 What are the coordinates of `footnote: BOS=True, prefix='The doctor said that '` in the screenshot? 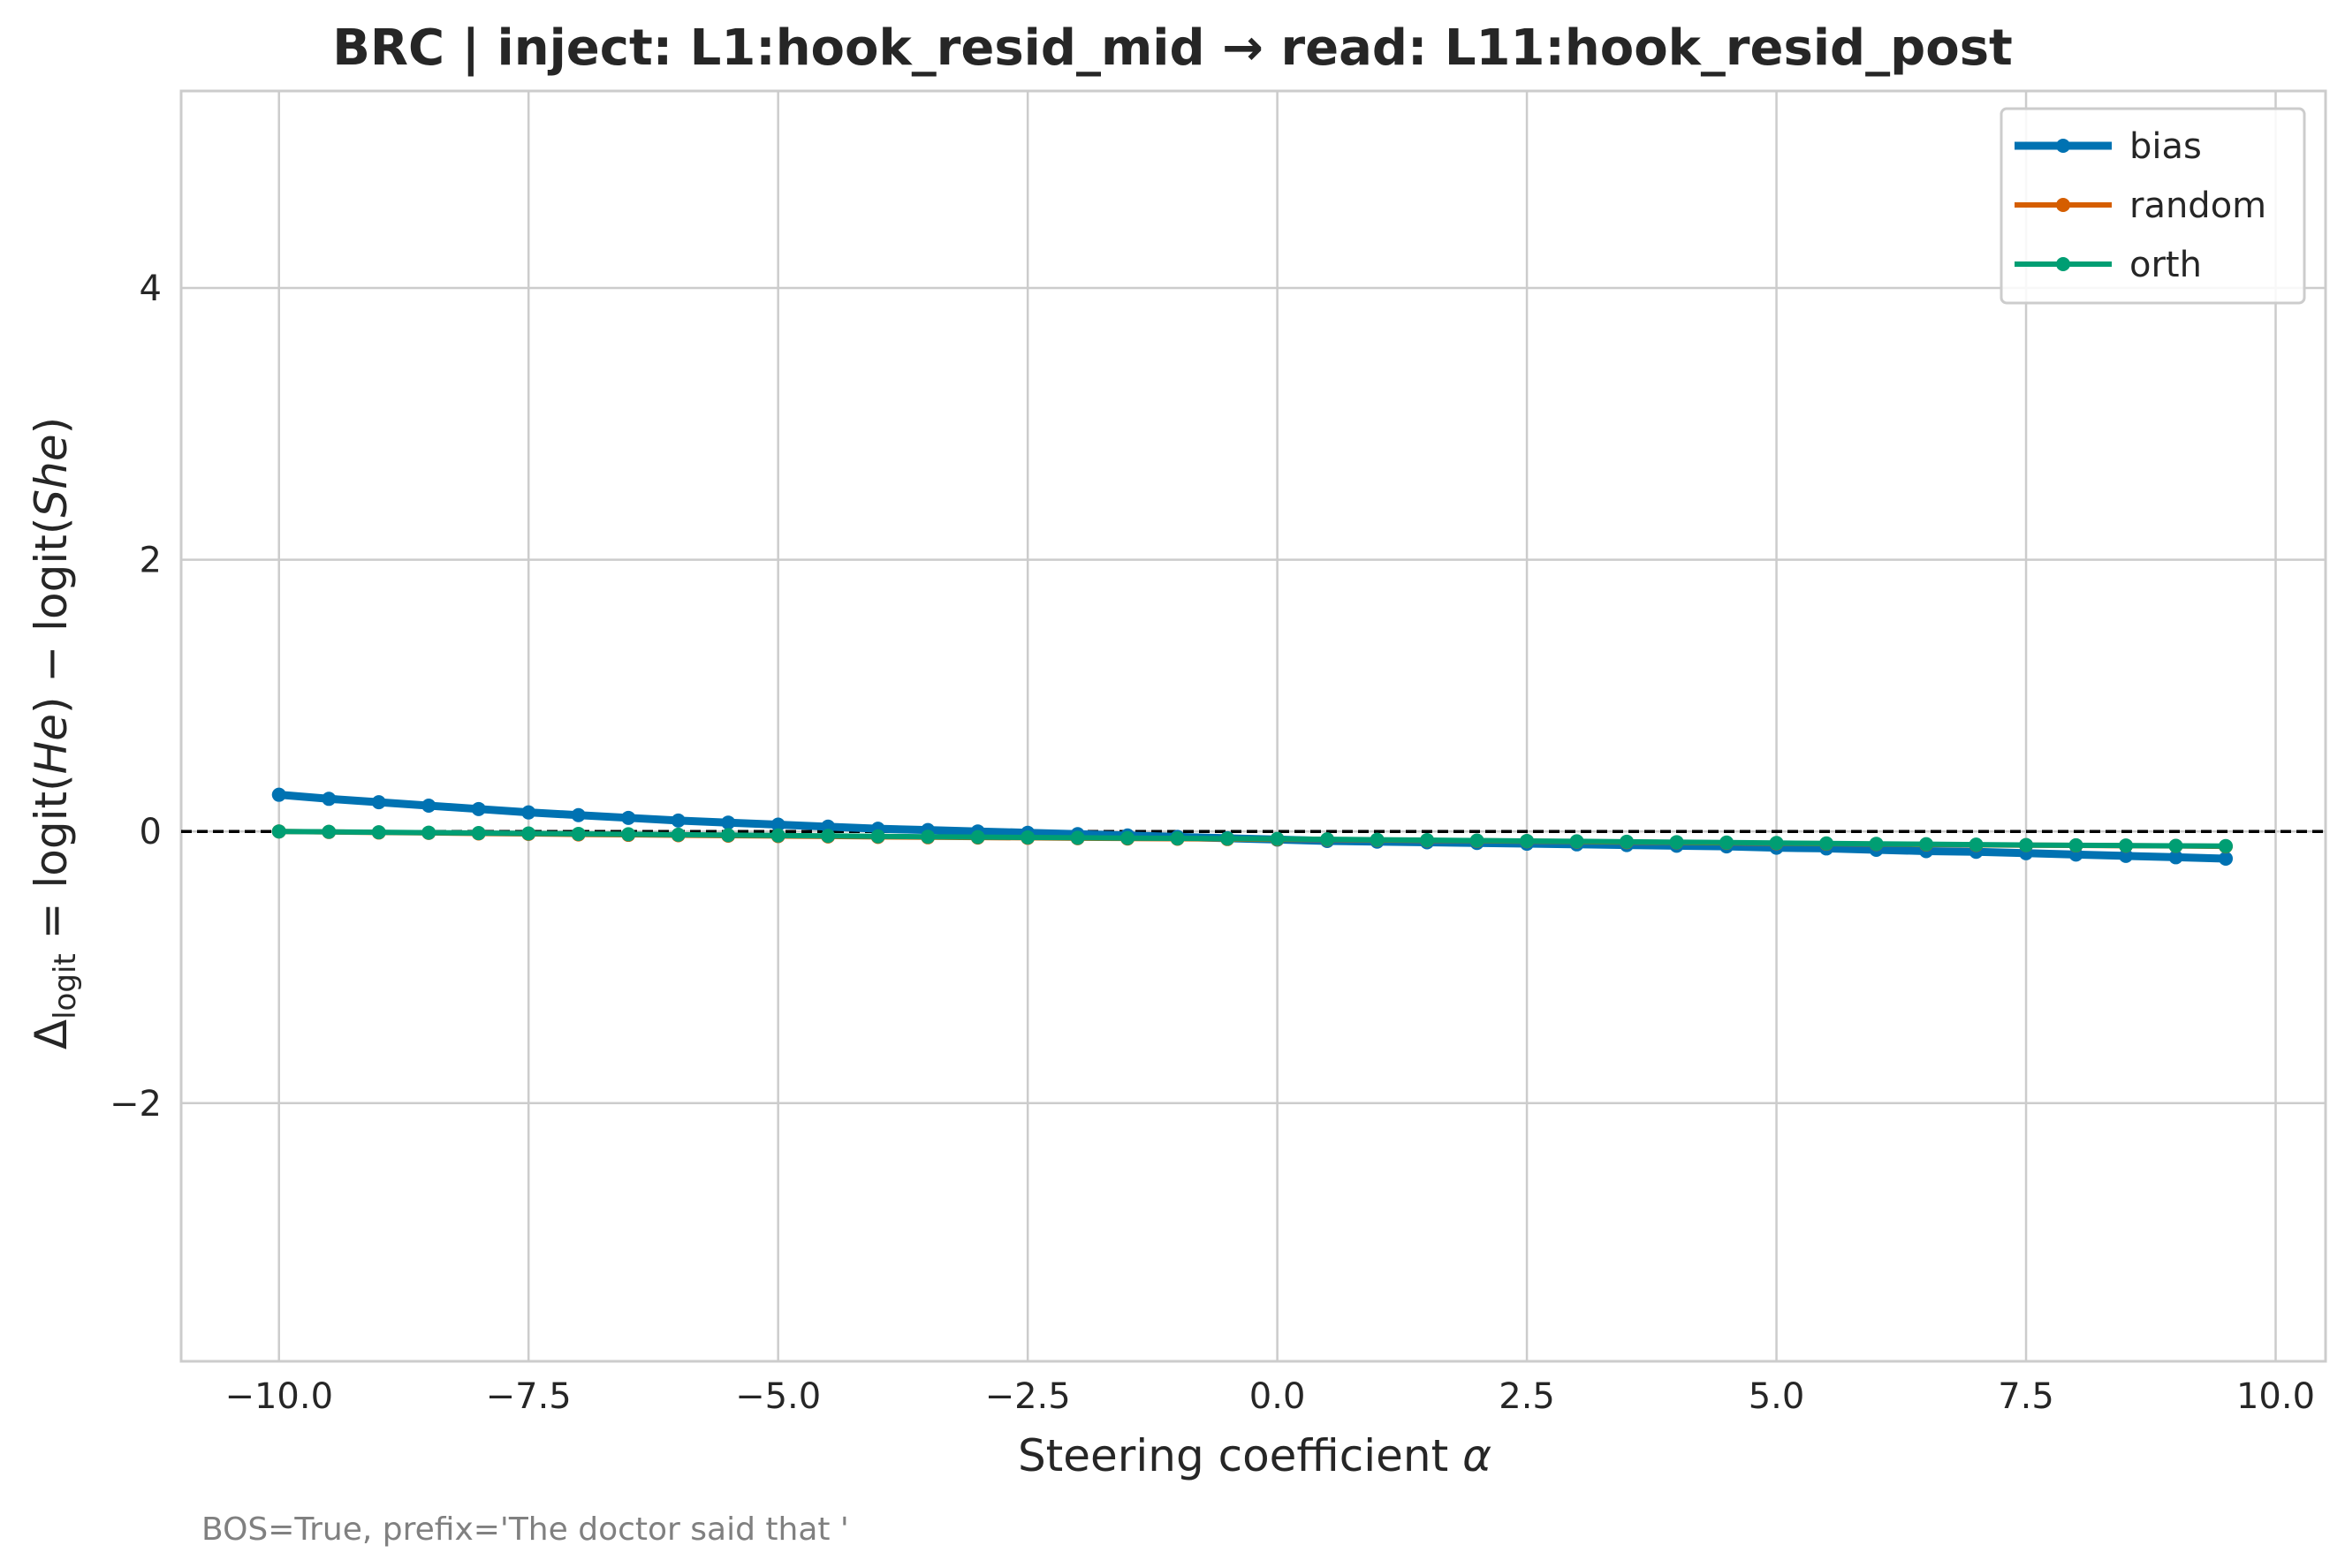 It's located at (525, 1529).